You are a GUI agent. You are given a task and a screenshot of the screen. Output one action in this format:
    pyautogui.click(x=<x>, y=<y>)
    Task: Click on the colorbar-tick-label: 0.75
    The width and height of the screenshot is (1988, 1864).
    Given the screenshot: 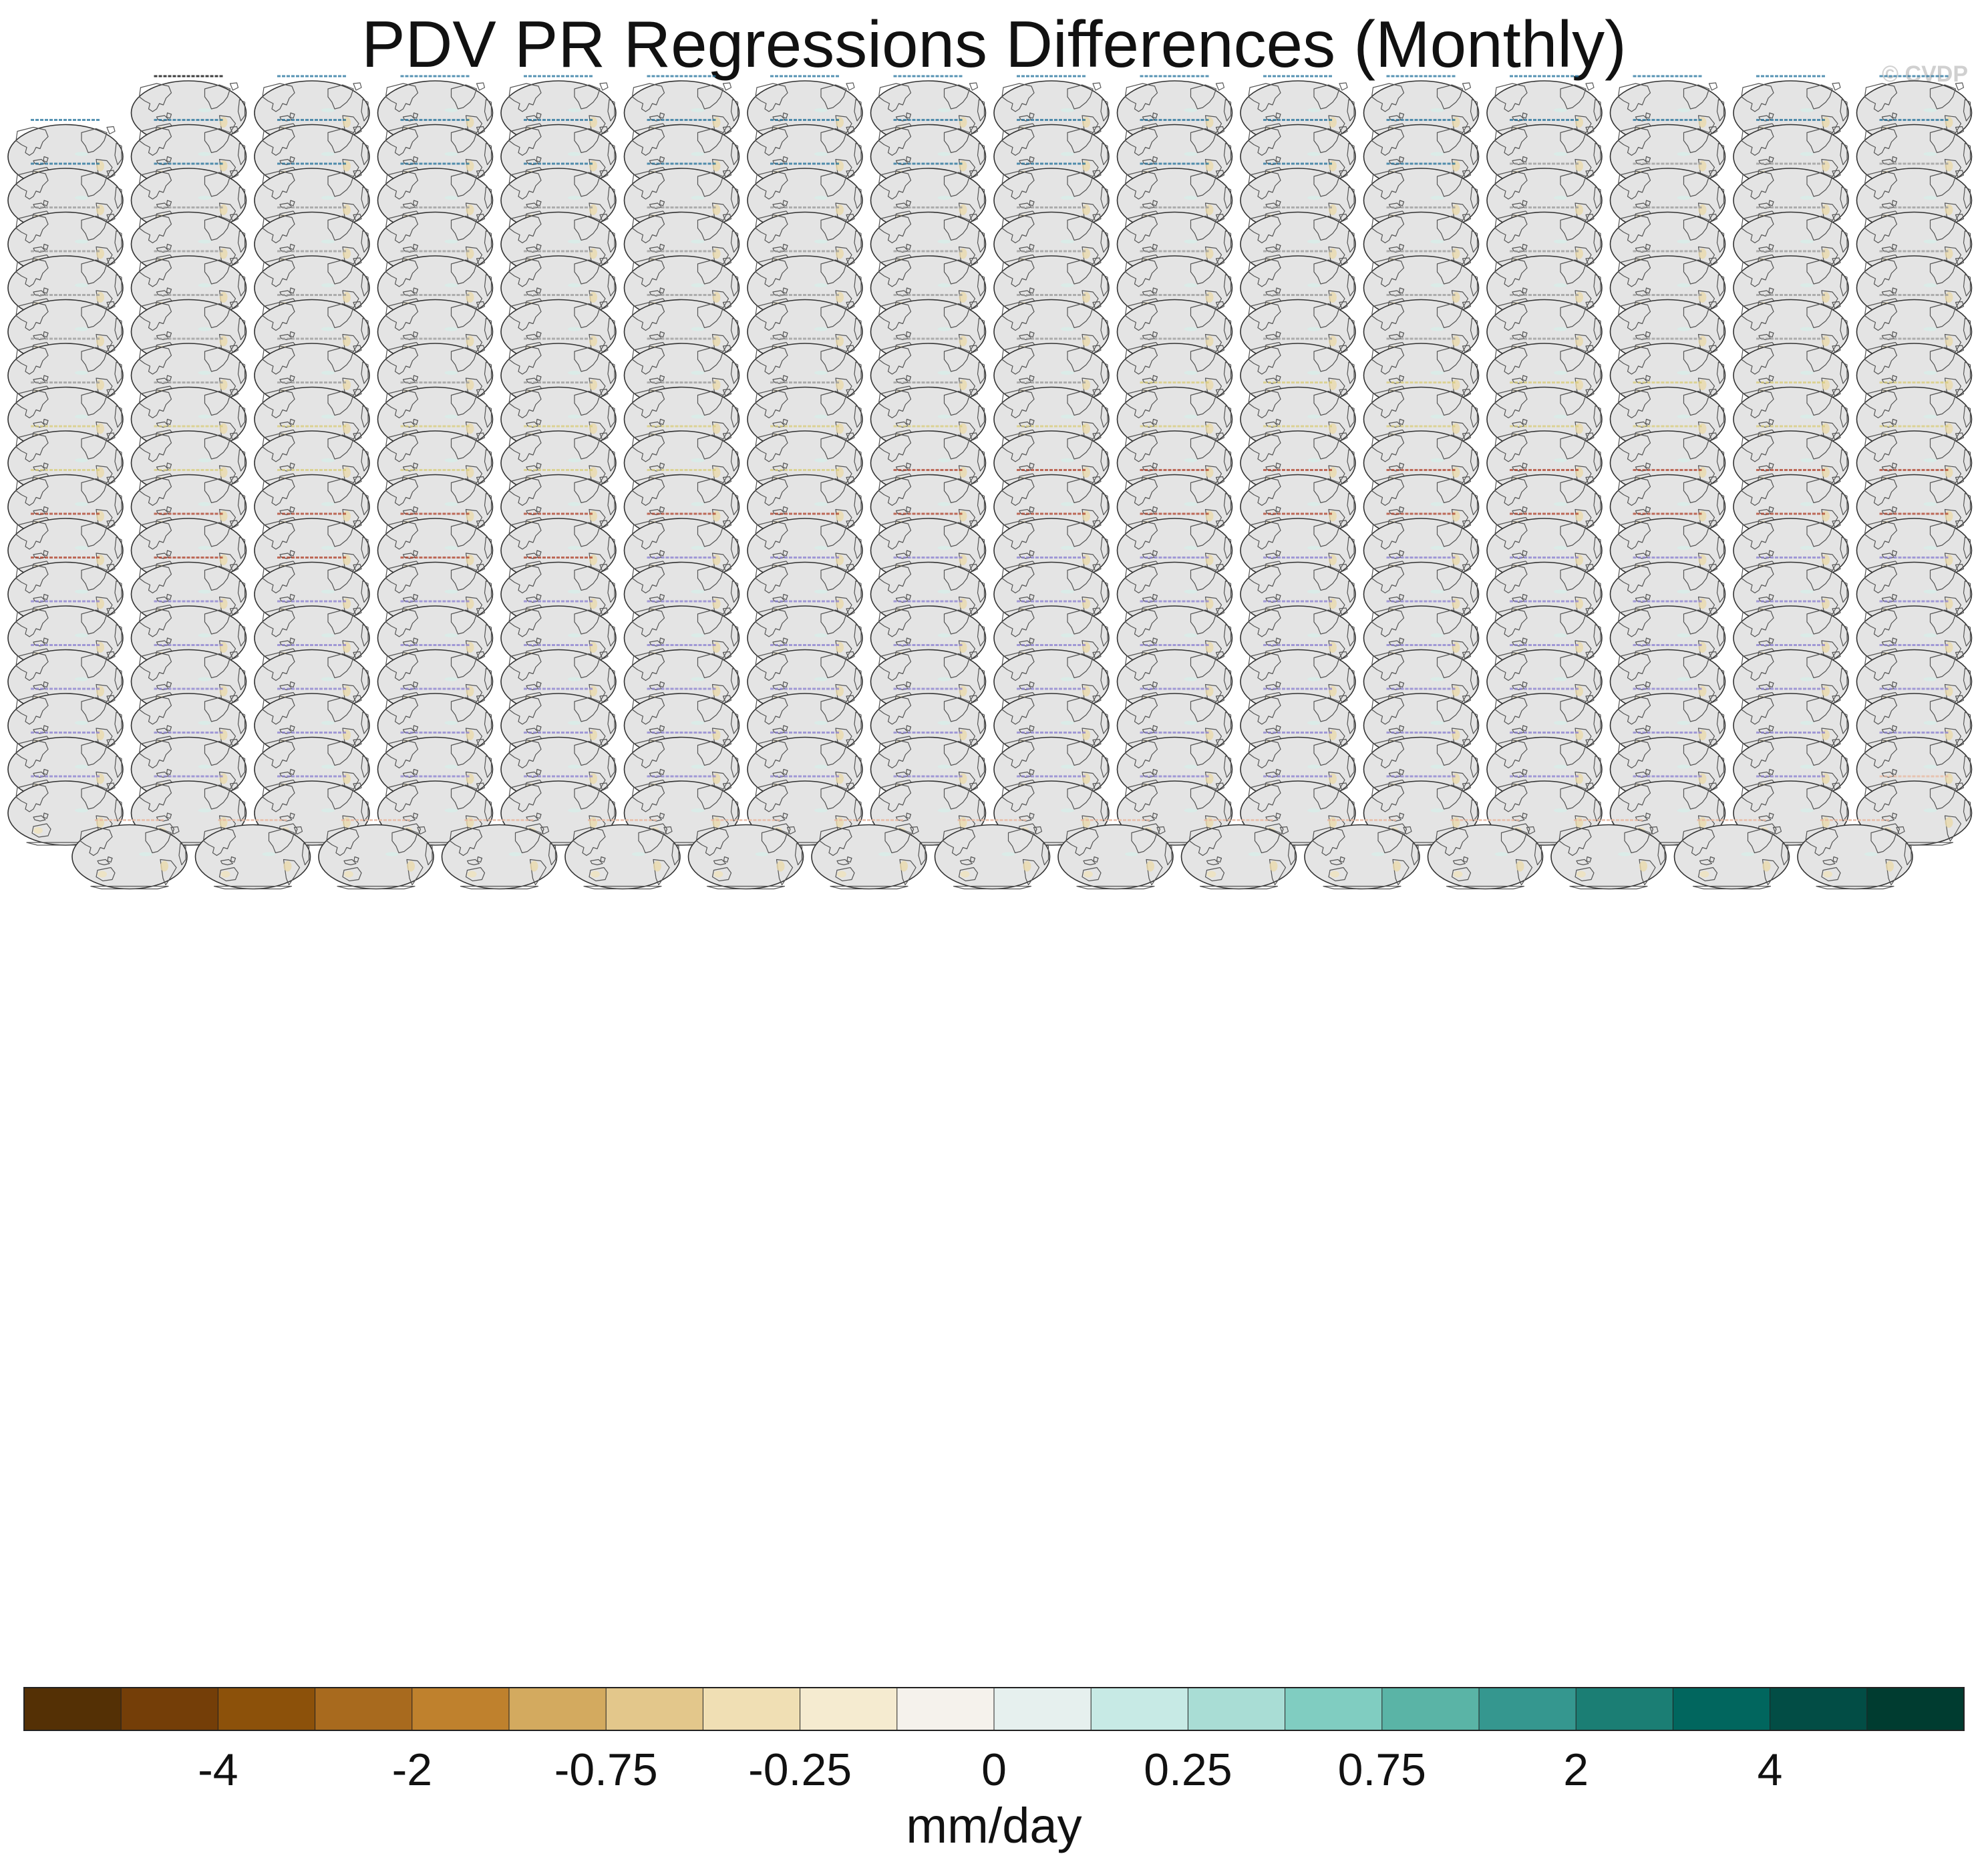 What is the action you would take?
    pyautogui.click(x=1382, y=1769)
    